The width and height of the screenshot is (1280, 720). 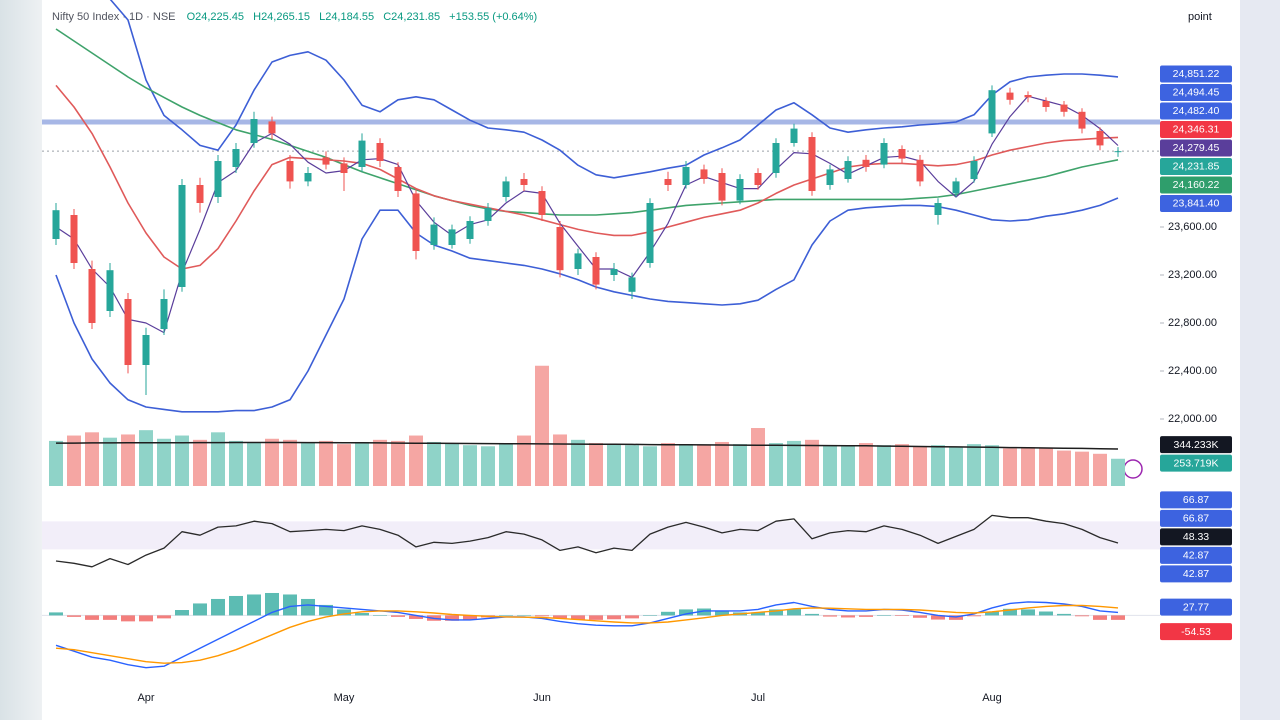 I want to click on x-tick-label: Jul, so click(x=758, y=698).